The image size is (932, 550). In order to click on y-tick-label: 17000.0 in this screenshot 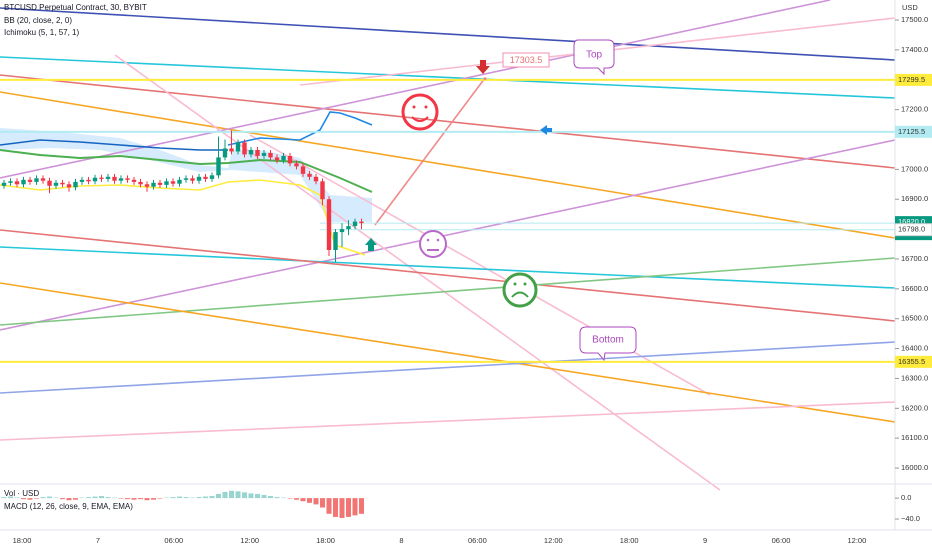, I will do `click(914, 168)`.